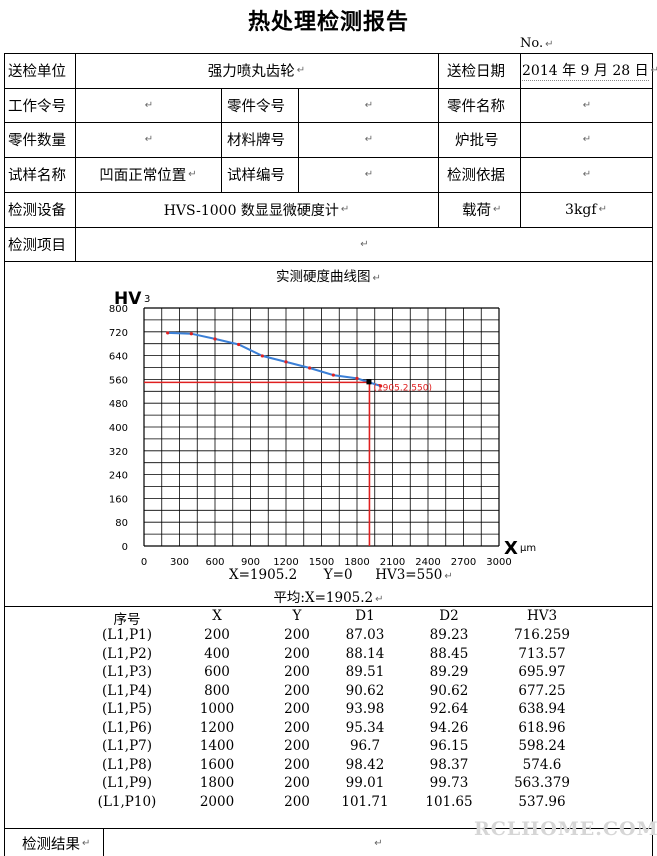 The height and width of the screenshot is (856, 657). I want to click on date-label: 送检日期, so click(476, 72).